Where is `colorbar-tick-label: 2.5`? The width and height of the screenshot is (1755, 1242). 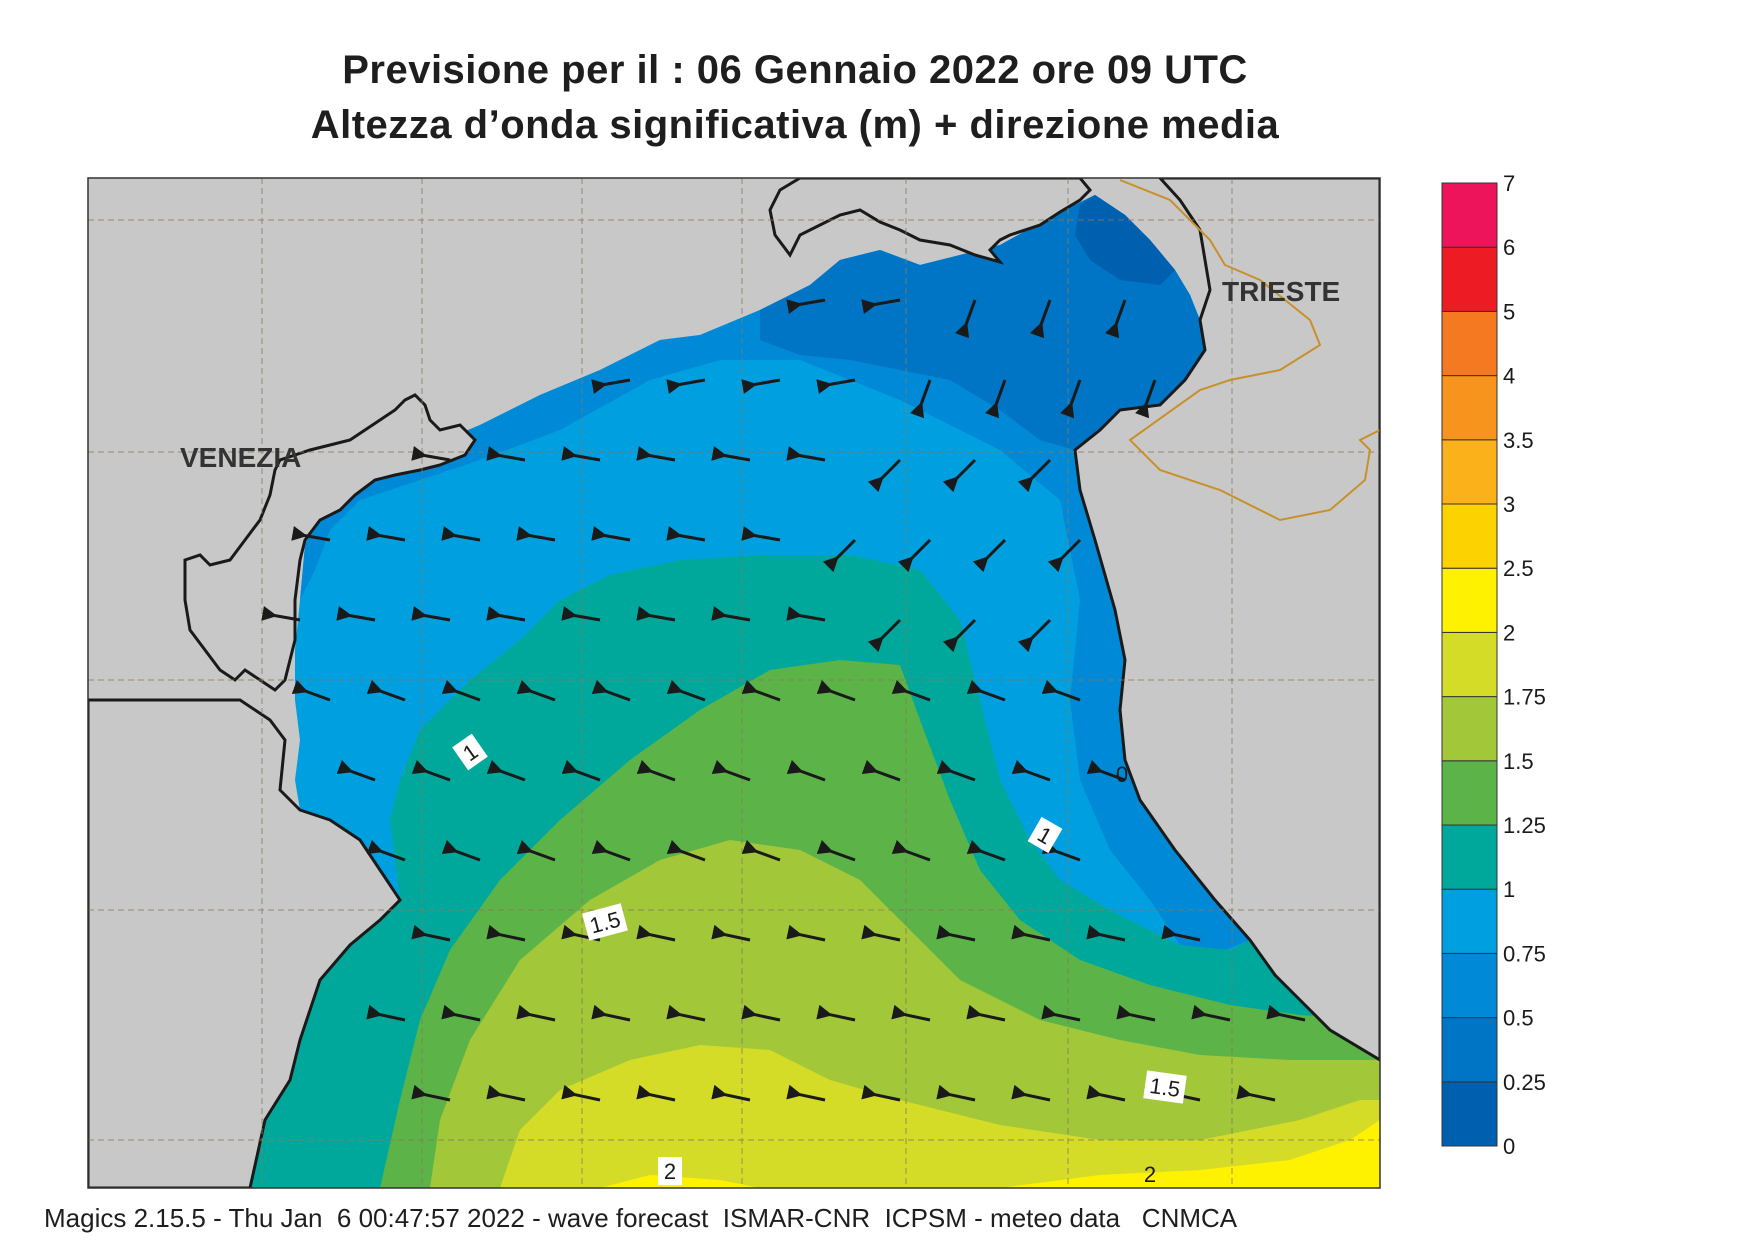 colorbar-tick-label: 2.5 is located at coordinates (1518, 568).